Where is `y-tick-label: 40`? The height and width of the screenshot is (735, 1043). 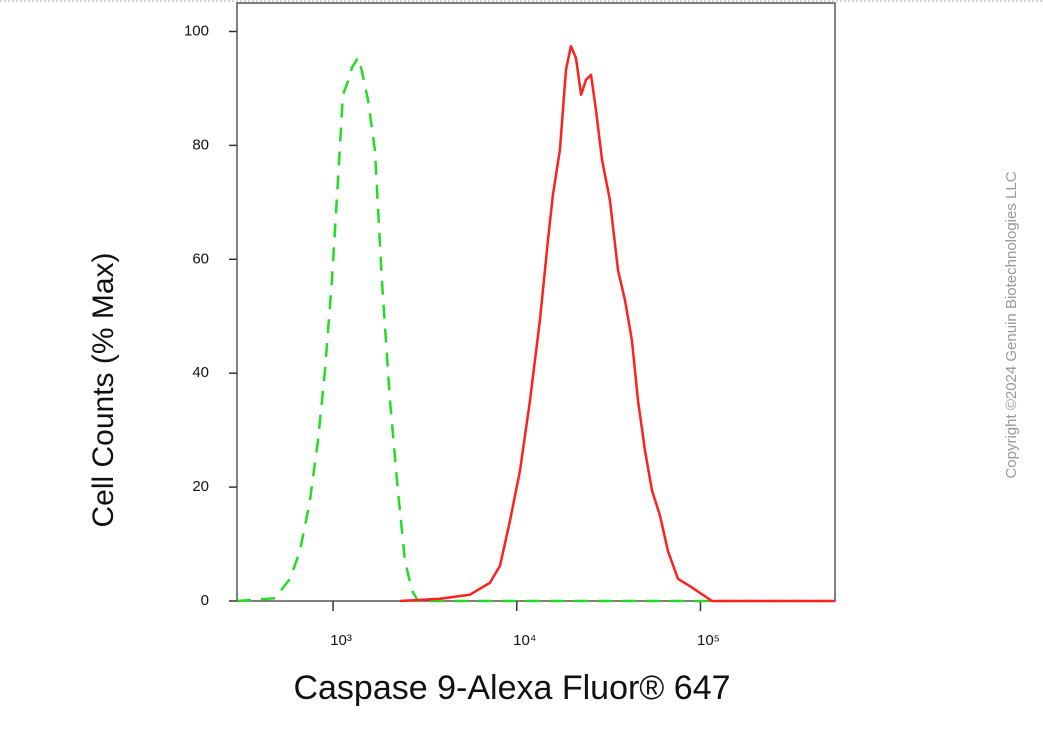 y-tick-label: 40 is located at coordinates (200, 372).